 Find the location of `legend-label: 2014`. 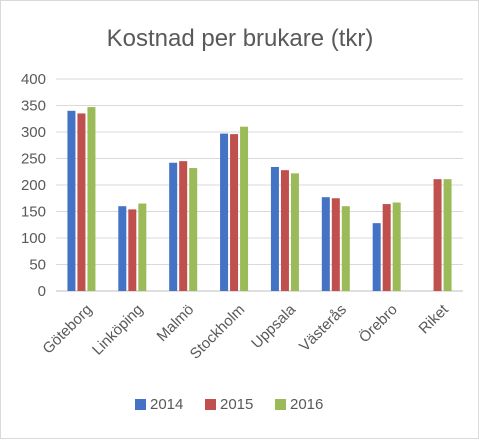

legend-label: 2014 is located at coordinates (166, 404).